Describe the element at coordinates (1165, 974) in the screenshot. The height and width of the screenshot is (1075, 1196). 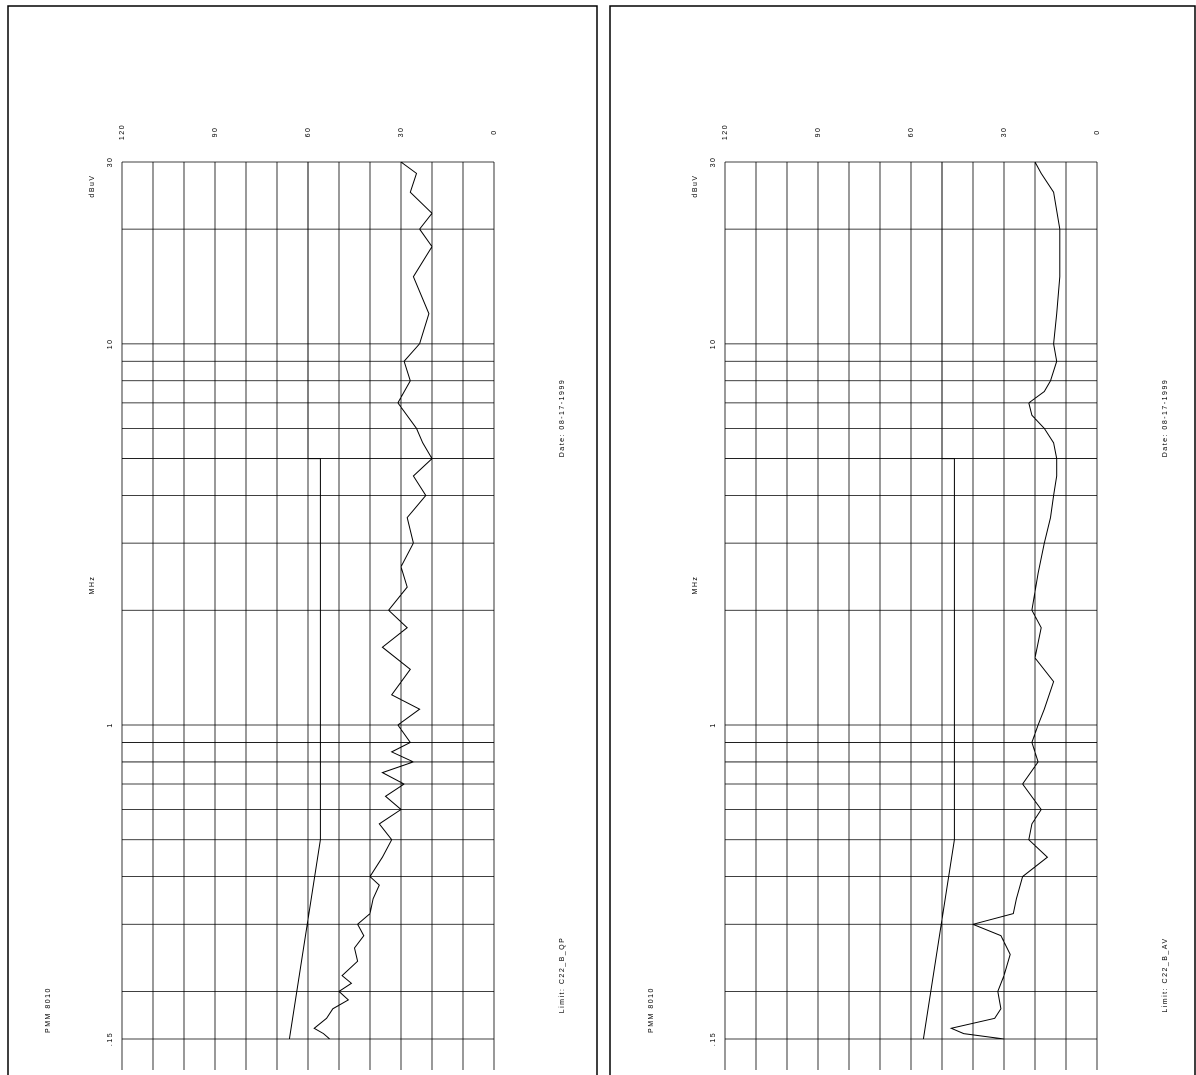
I see `limit-label: Limit: C22_B_AV` at that location.